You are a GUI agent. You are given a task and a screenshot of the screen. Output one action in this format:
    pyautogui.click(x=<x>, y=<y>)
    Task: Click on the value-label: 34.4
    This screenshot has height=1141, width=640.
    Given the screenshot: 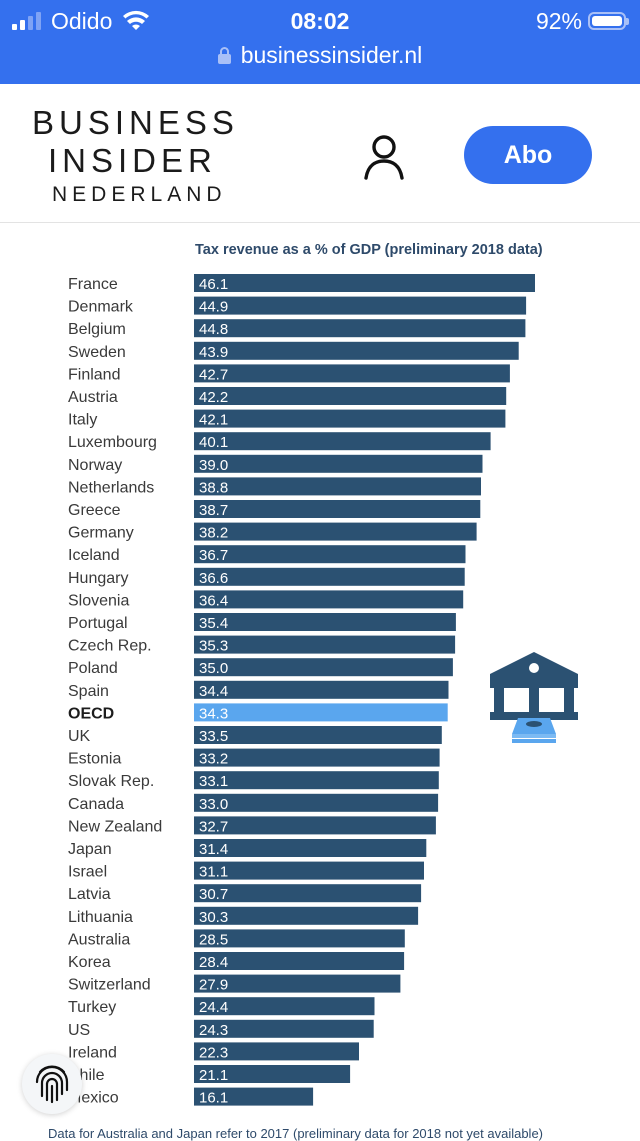 What is the action you would take?
    pyautogui.click(x=213, y=691)
    